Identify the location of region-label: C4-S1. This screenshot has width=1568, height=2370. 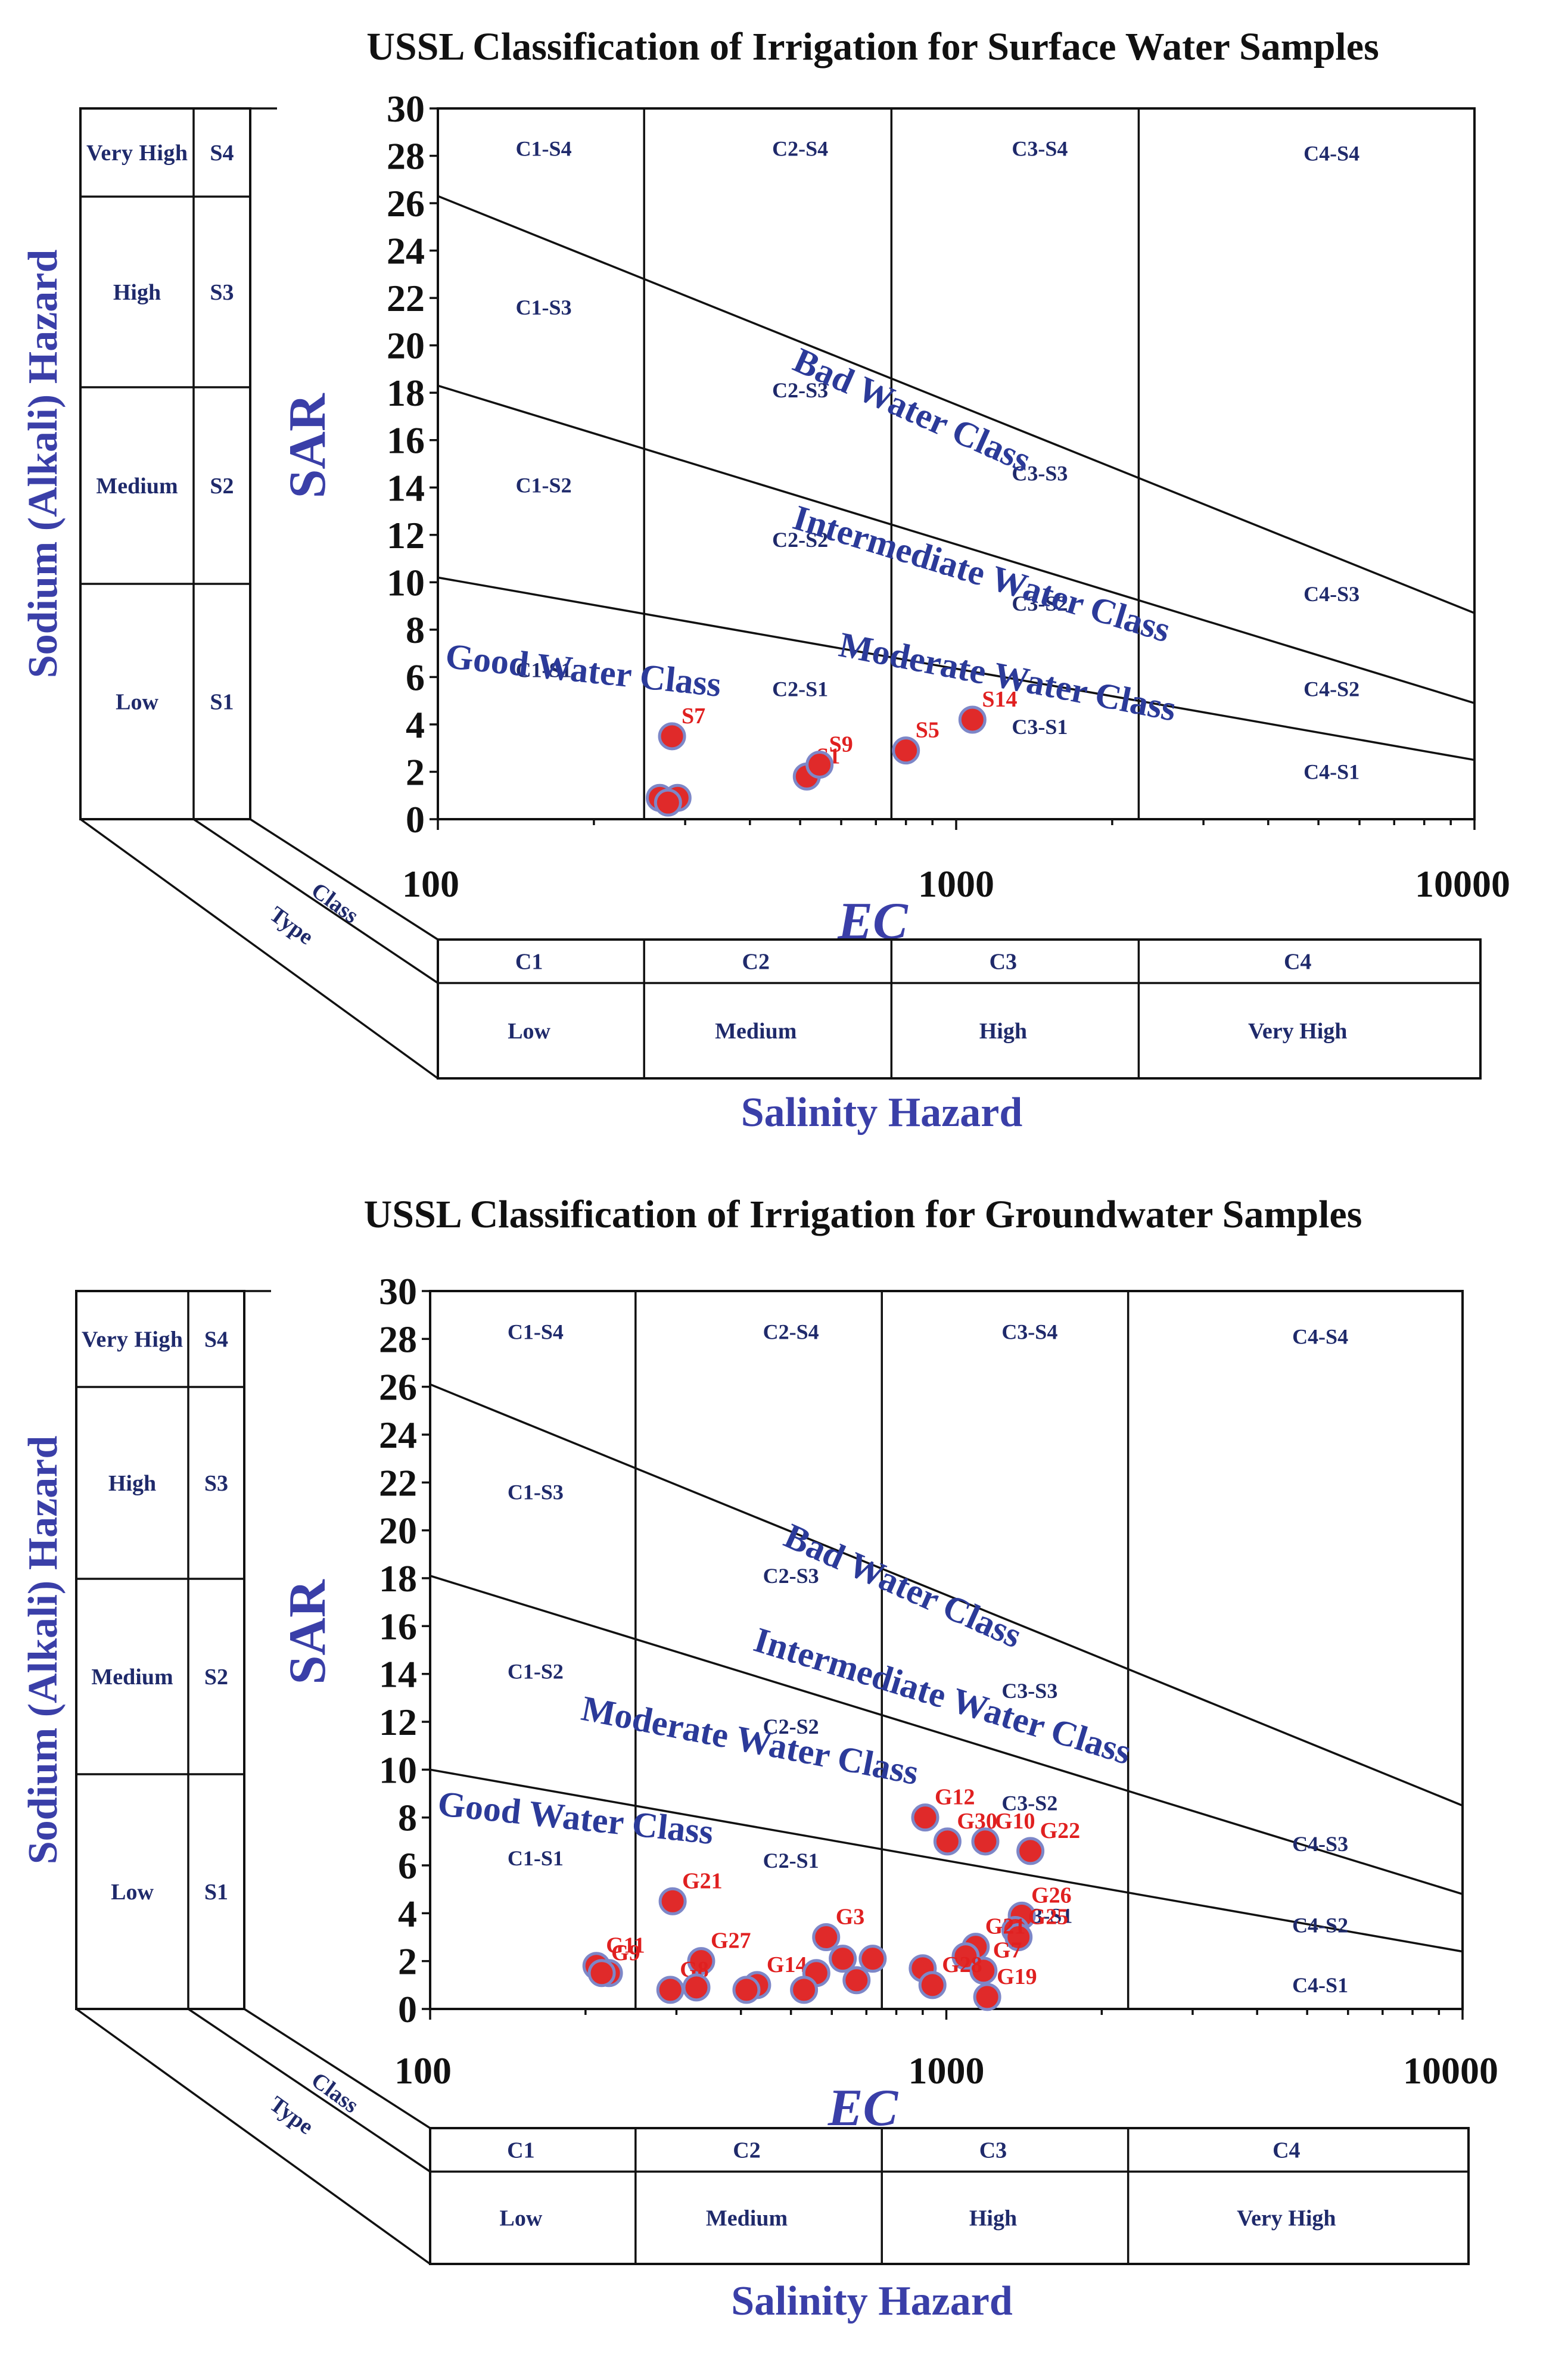
(1331, 771).